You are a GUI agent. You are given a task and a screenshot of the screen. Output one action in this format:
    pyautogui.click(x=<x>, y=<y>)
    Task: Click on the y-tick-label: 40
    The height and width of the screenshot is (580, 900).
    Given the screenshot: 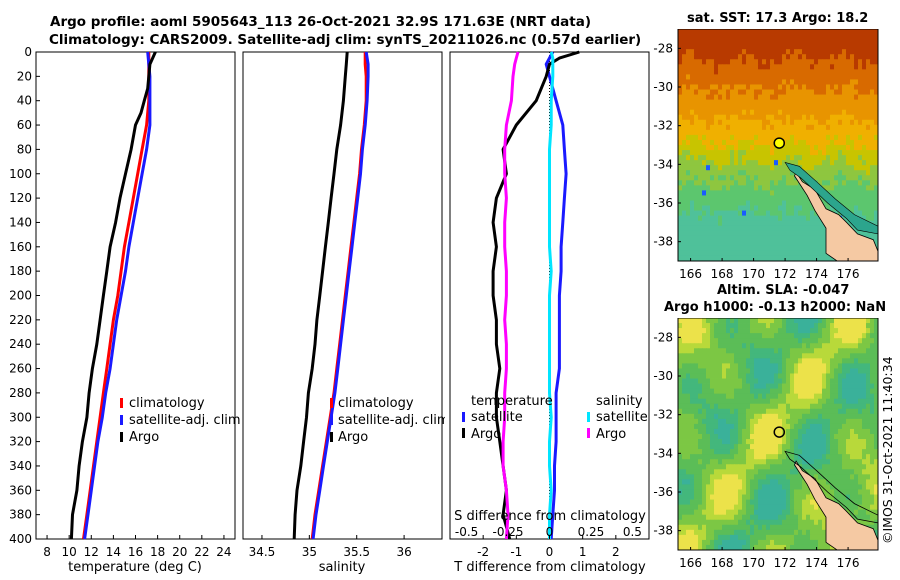 What is the action you would take?
    pyautogui.click(x=24, y=101)
    